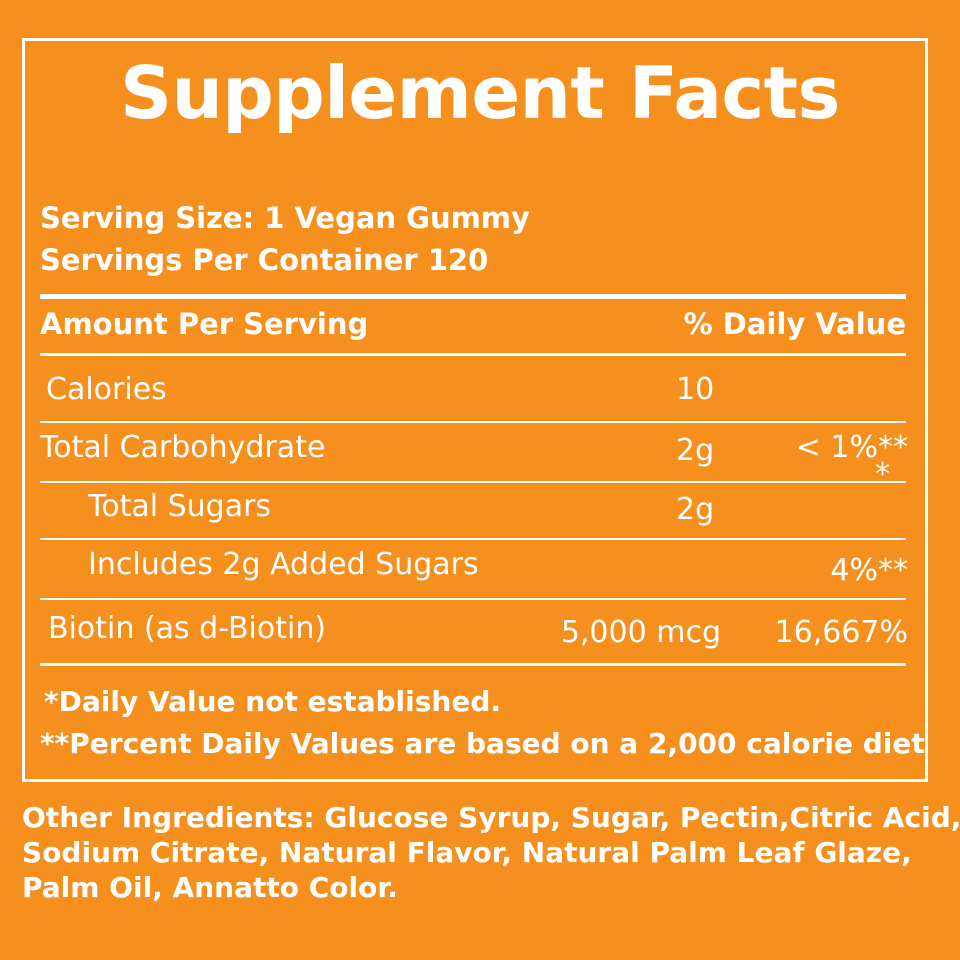 The height and width of the screenshot is (960, 960). What do you see at coordinates (180, 506) in the screenshot?
I see `row-total-sugars-name: Total Sugars` at bounding box center [180, 506].